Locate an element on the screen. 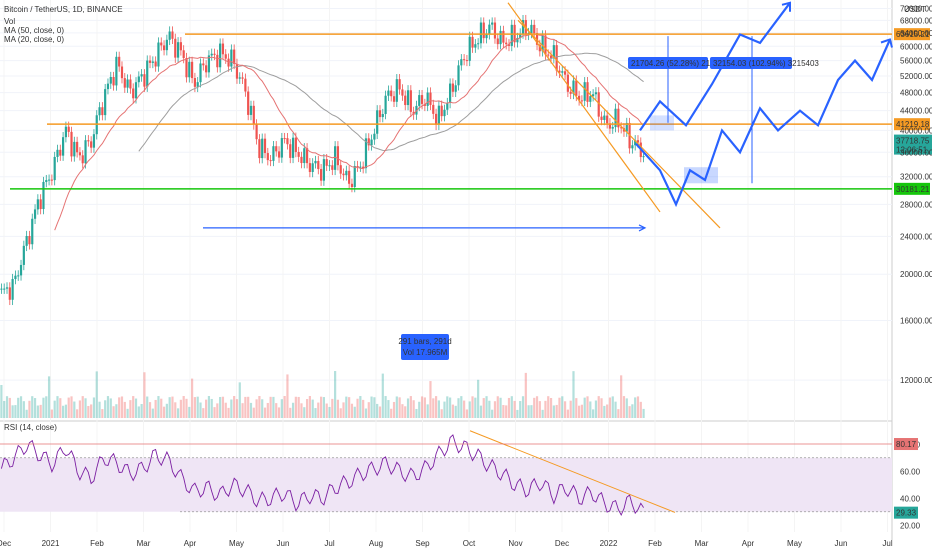 This screenshot has width=932, height=550. range-box-bg is located at coordinates (425, 347).